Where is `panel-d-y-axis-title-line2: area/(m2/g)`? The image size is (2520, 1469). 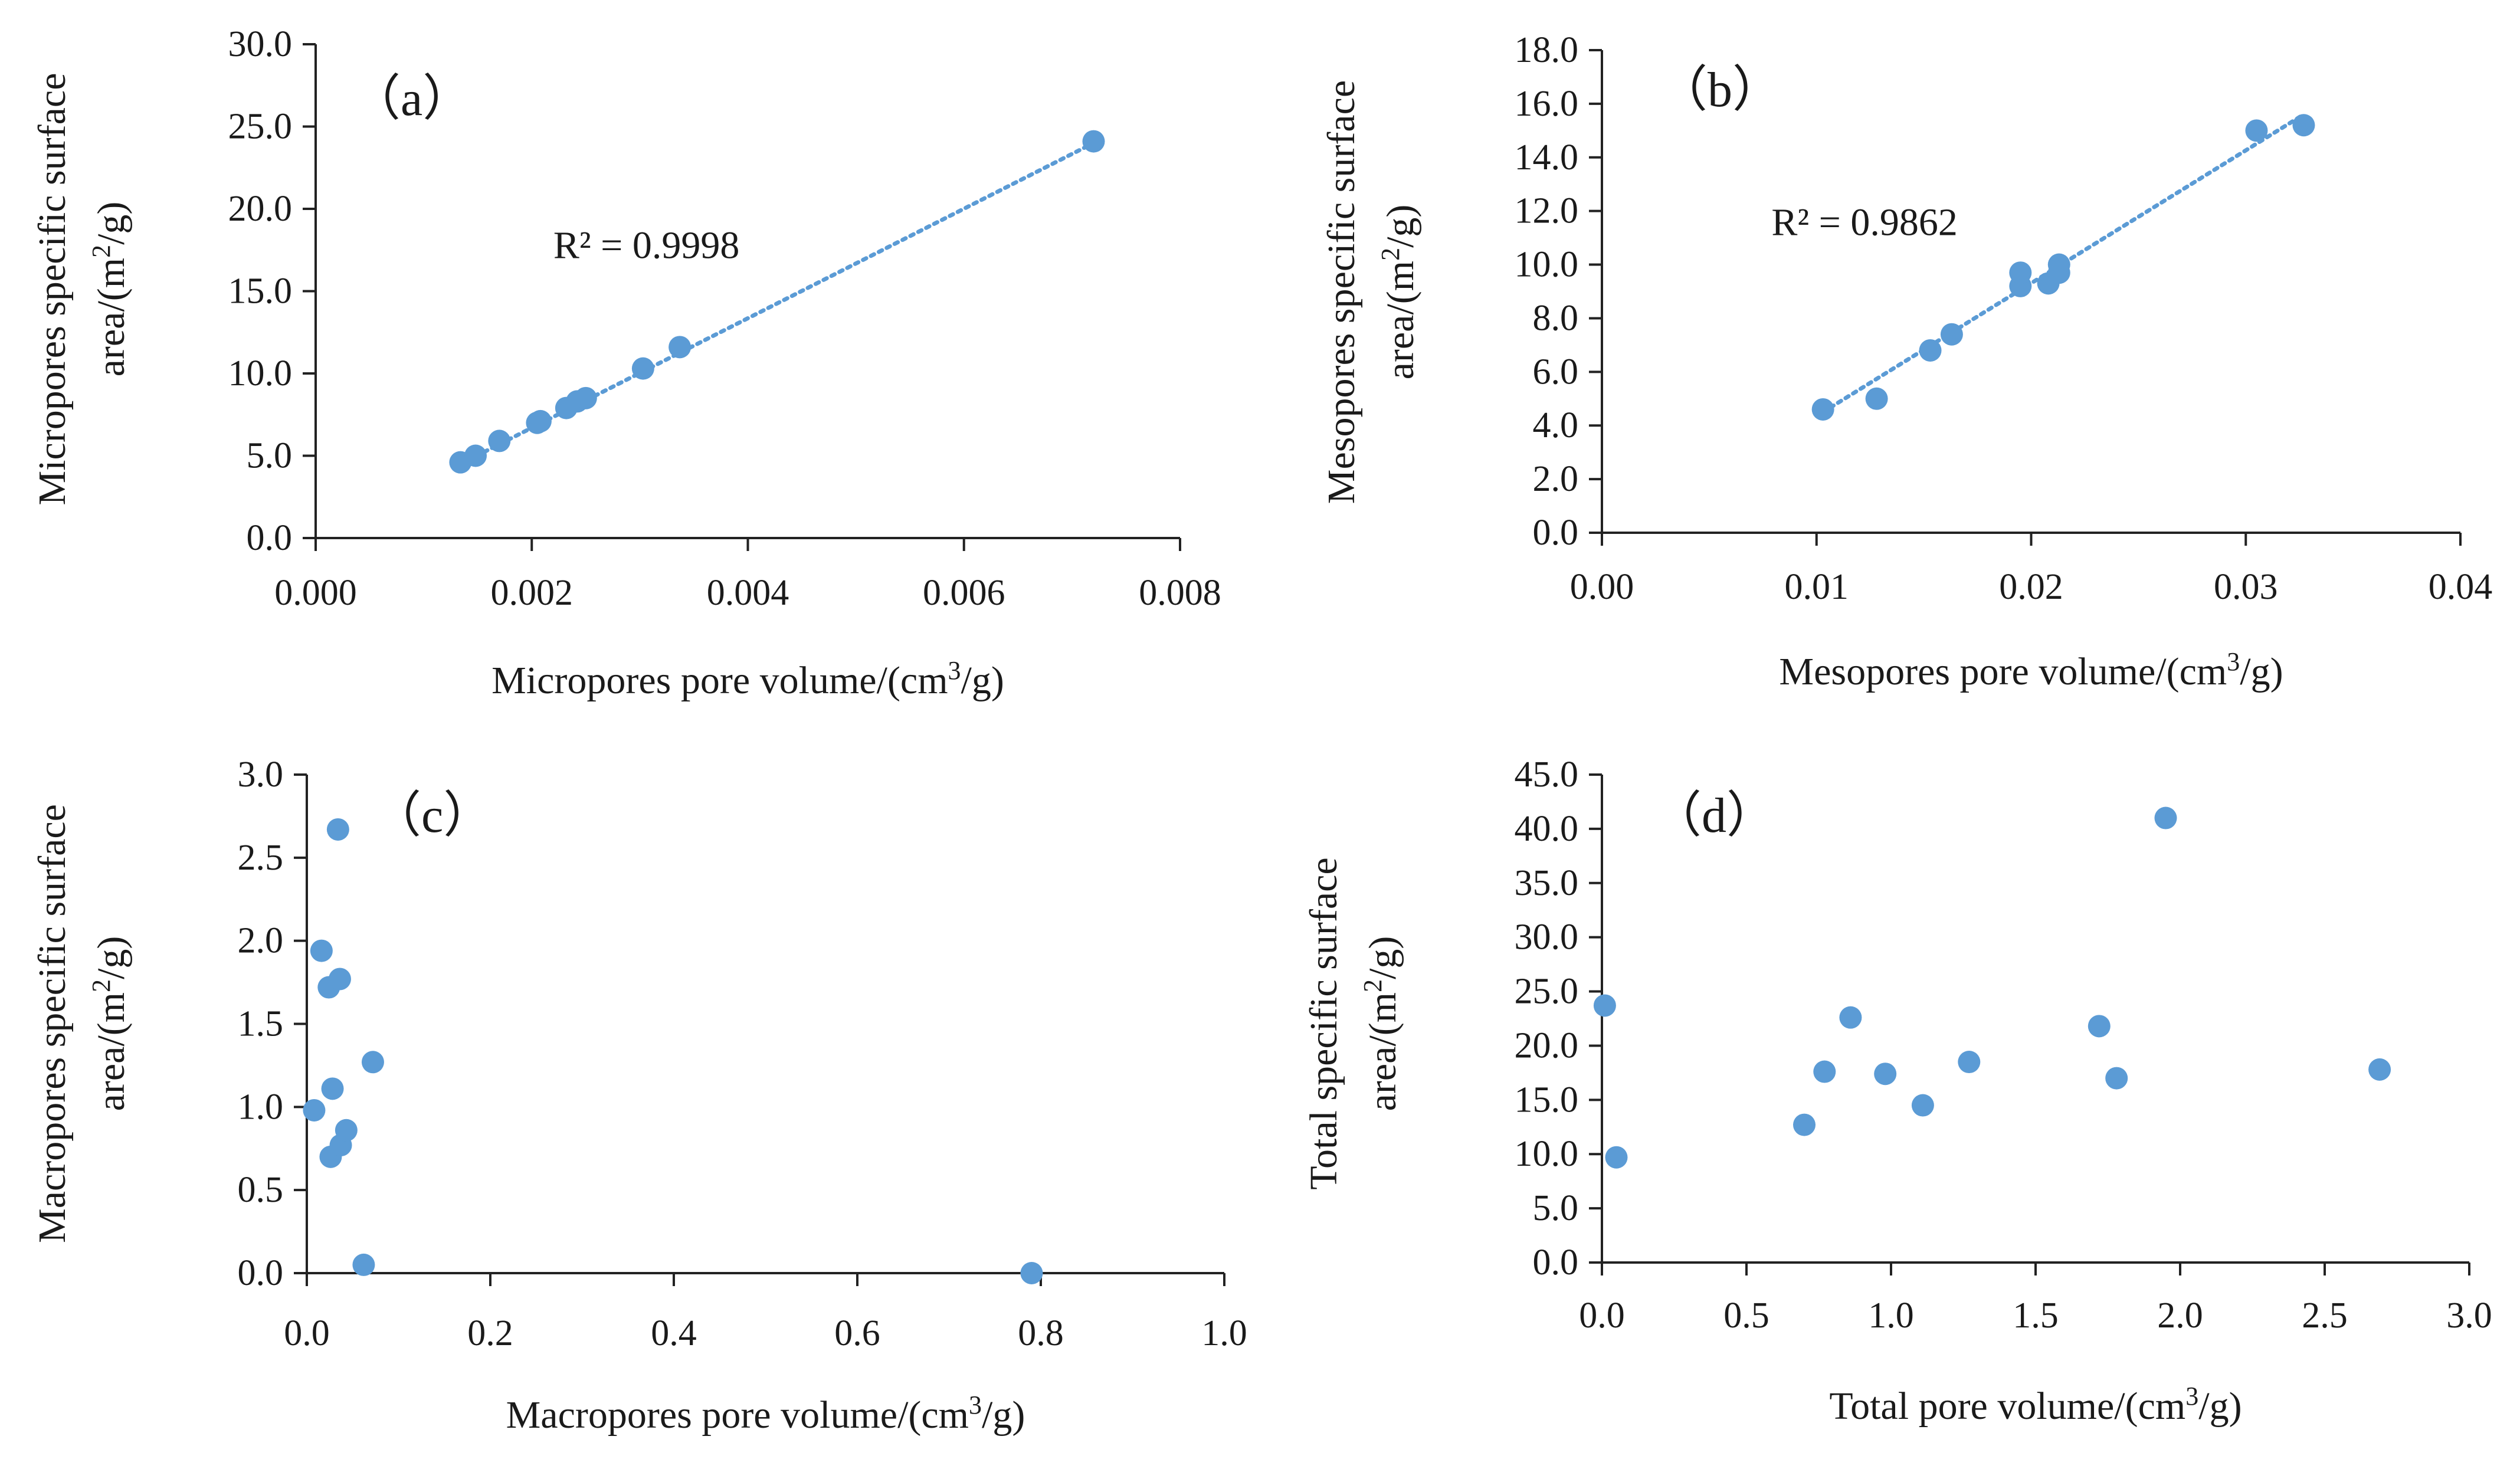
panel-d-y-axis-title-line2: area/(m2/g) is located at coordinates (1381, 1023).